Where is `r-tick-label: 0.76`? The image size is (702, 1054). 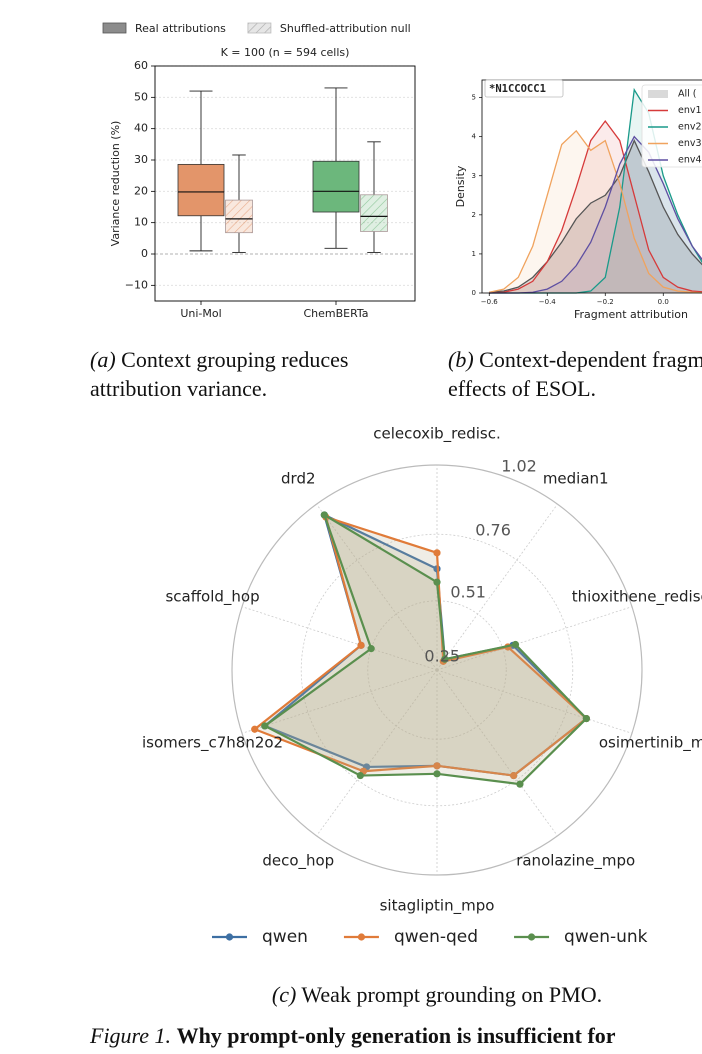
r-tick-label: 0.76 is located at coordinates (493, 530).